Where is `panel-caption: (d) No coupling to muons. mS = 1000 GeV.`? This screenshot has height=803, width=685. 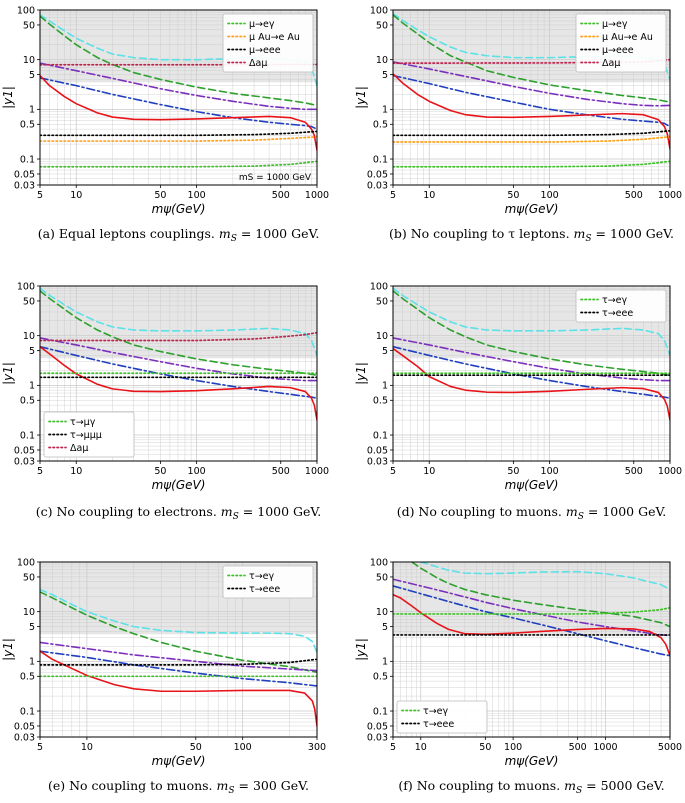 panel-caption: (d) No coupling to muons. mS = 1000 GeV. is located at coordinates (532, 513).